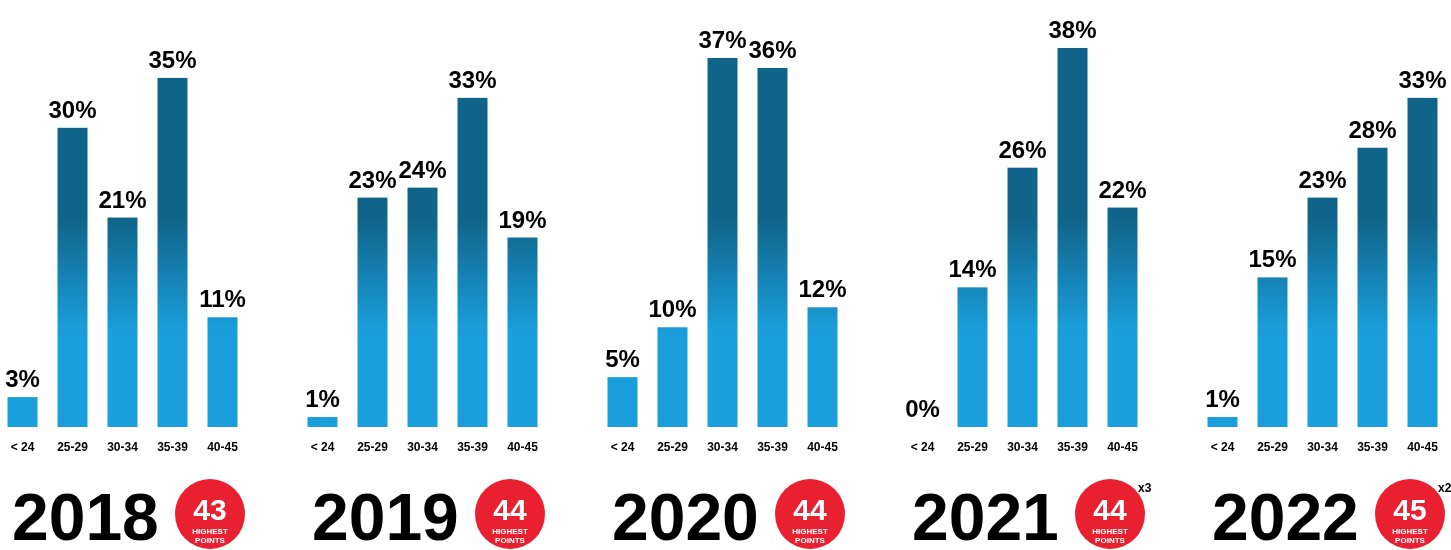  Describe the element at coordinates (85, 515) in the screenshot. I see `text: 2018` at that location.